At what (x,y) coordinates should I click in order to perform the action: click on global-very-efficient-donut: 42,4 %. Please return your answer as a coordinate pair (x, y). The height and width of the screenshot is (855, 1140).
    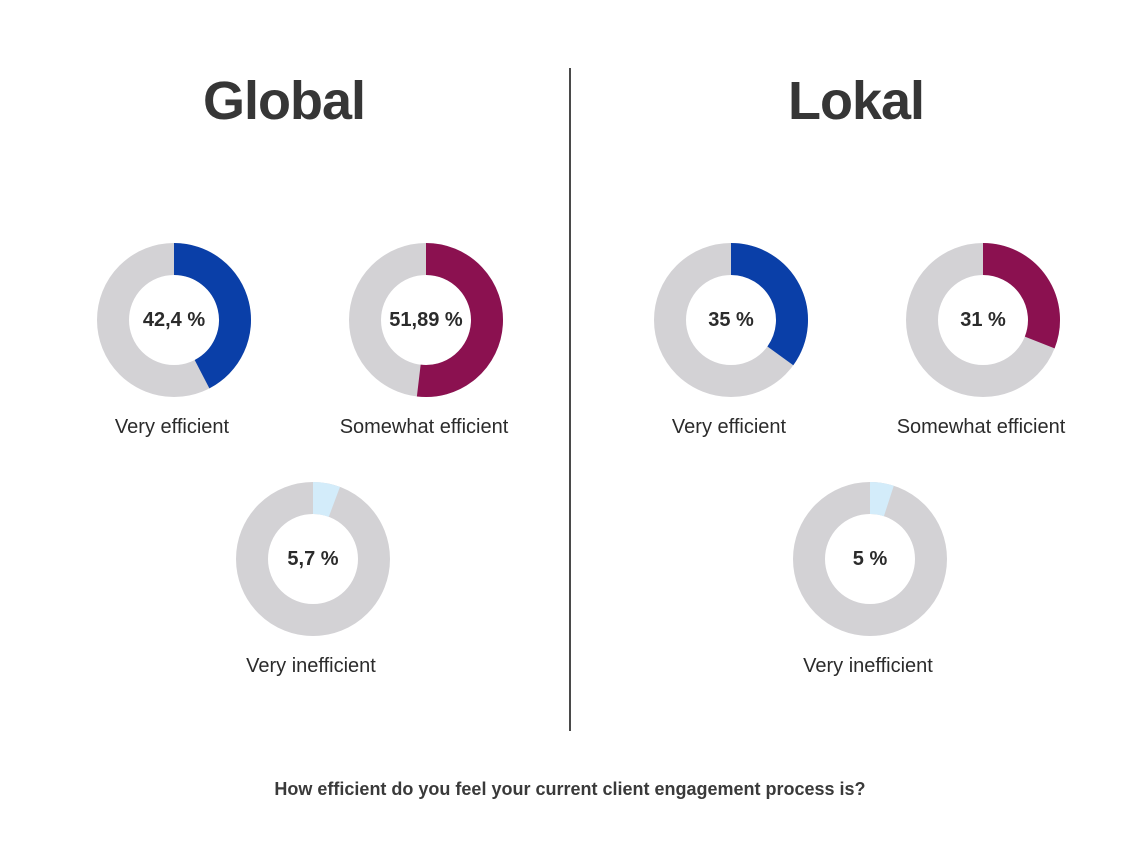
    Looking at the image, I should click on (174, 320).